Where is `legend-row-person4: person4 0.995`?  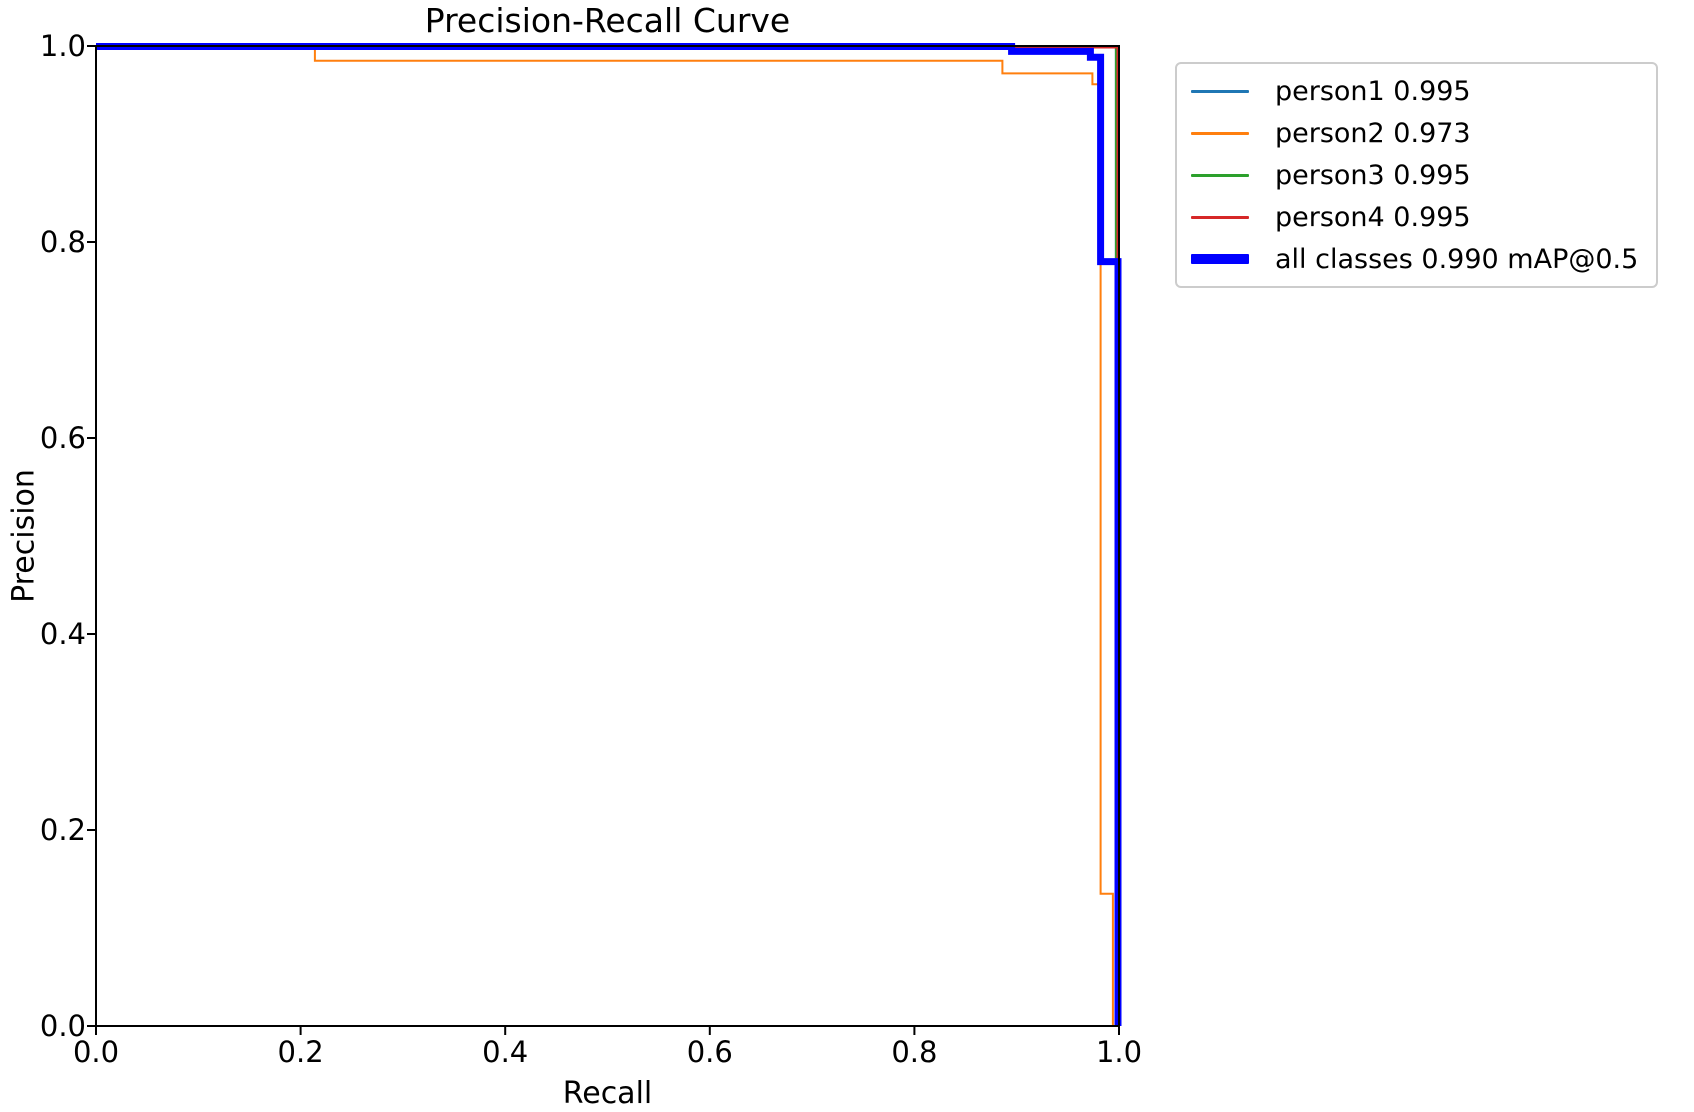 legend-row-person4: person4 0.995 is located at coordinates (1416, 217).